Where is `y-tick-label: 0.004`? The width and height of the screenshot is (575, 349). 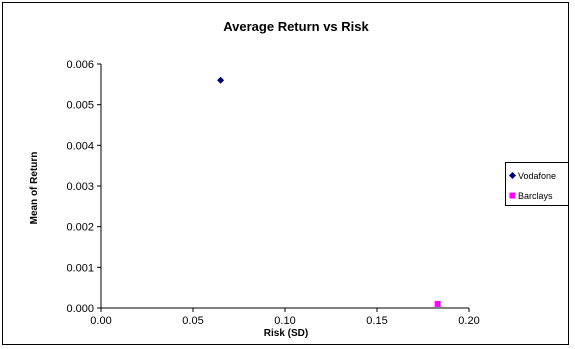
y-tick-label: 0.004 is located at coordinates (80, 146).